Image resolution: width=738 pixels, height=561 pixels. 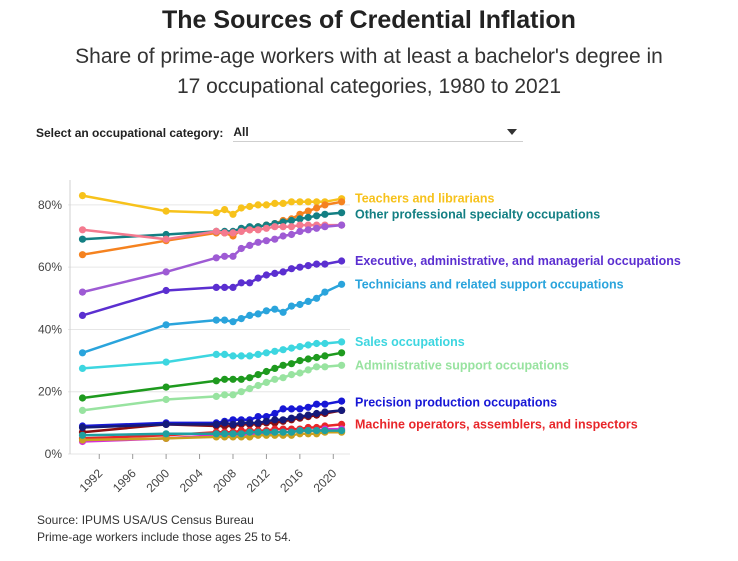 I want to click on line-label-administrative-support-occupations: Administrative support occupations, so click(x=462, y=365).